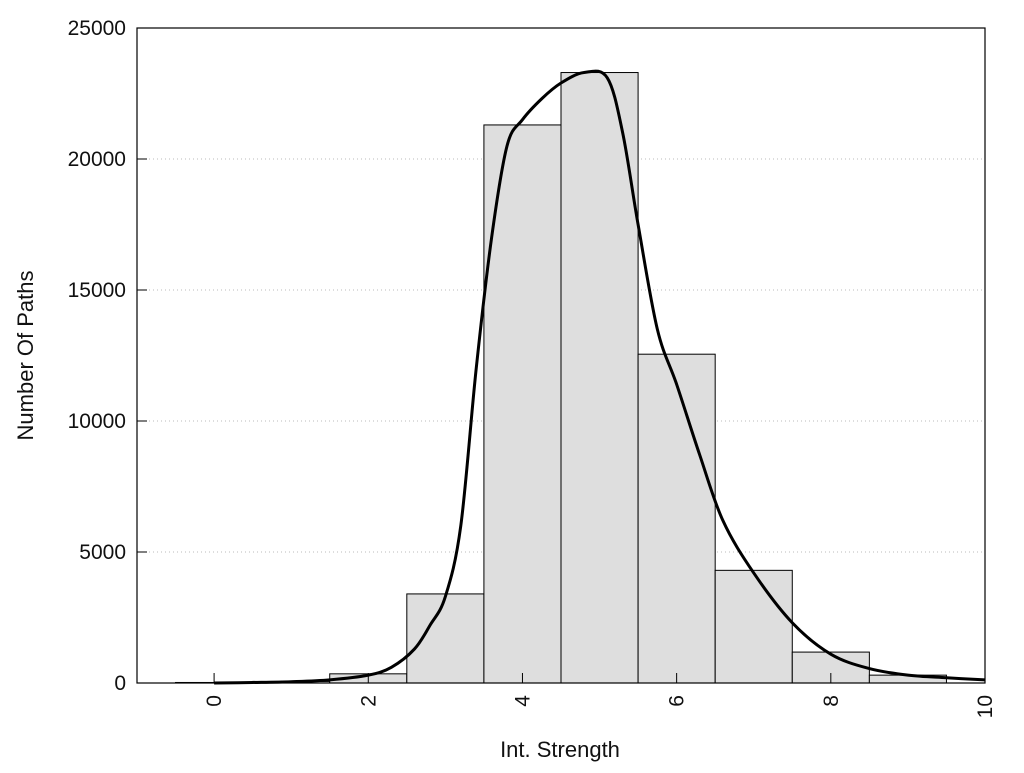 This screenshot has height=773, width=1024. Describe the element at coordinates (97, 28) in the screenshot. I see `y-tick-label: 25000` at that location.